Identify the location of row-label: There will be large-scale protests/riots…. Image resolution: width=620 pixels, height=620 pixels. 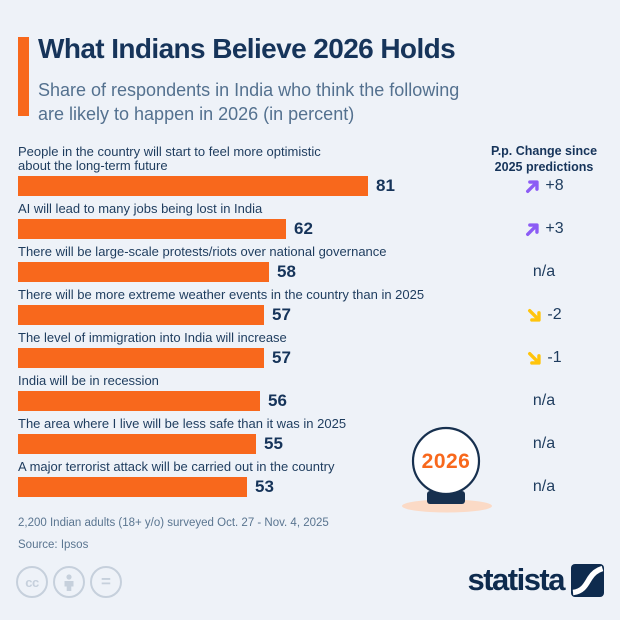
(202, 251).